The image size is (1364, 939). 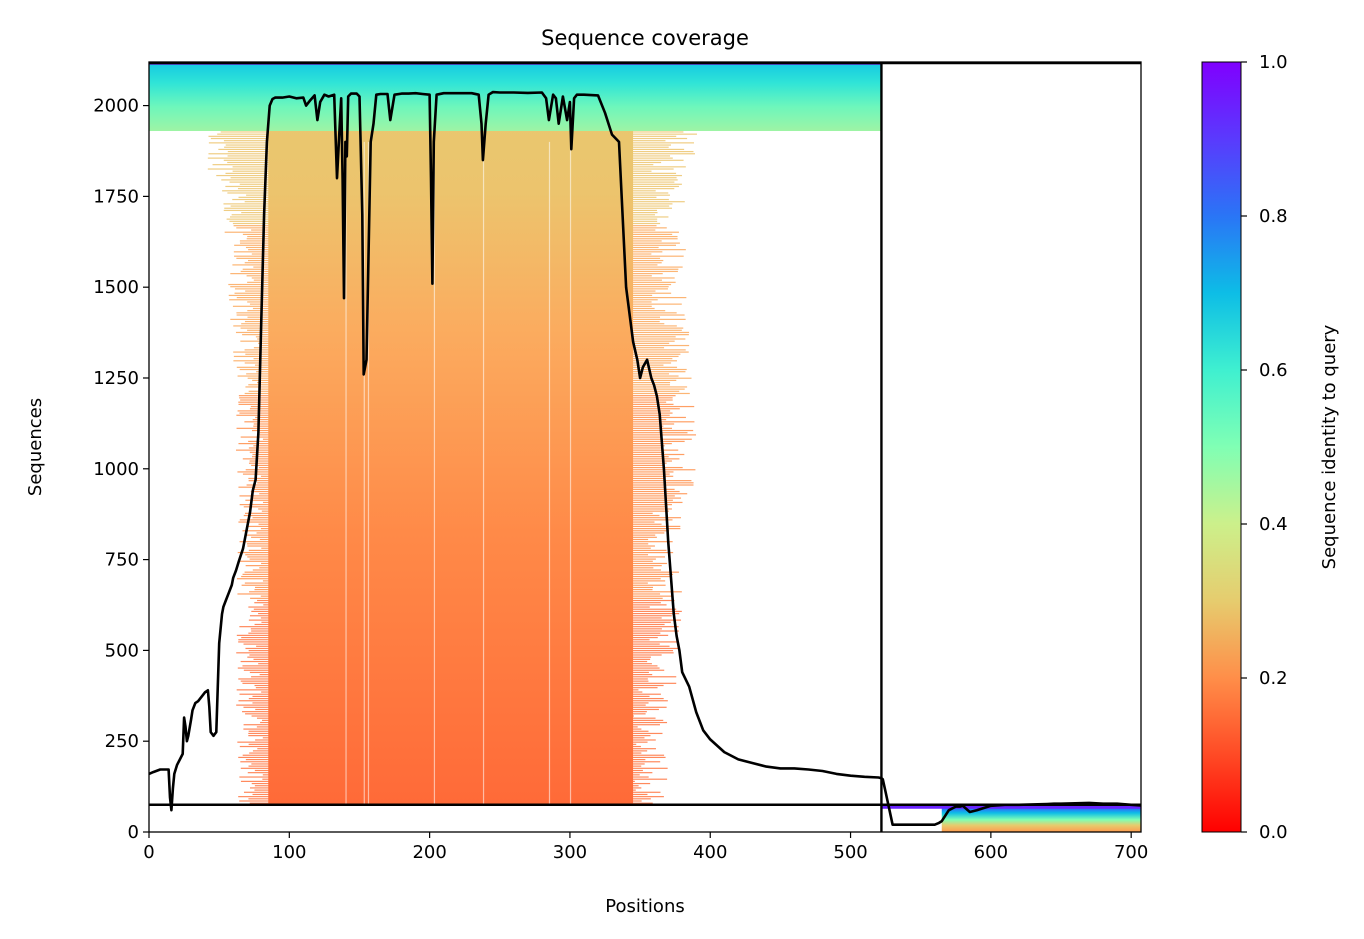 What do you see at coordinates (645, 847) in the screenshot?
I see `x-axis: 0 100 200 300 400 500 600 700` at bounding box center [645, 847].